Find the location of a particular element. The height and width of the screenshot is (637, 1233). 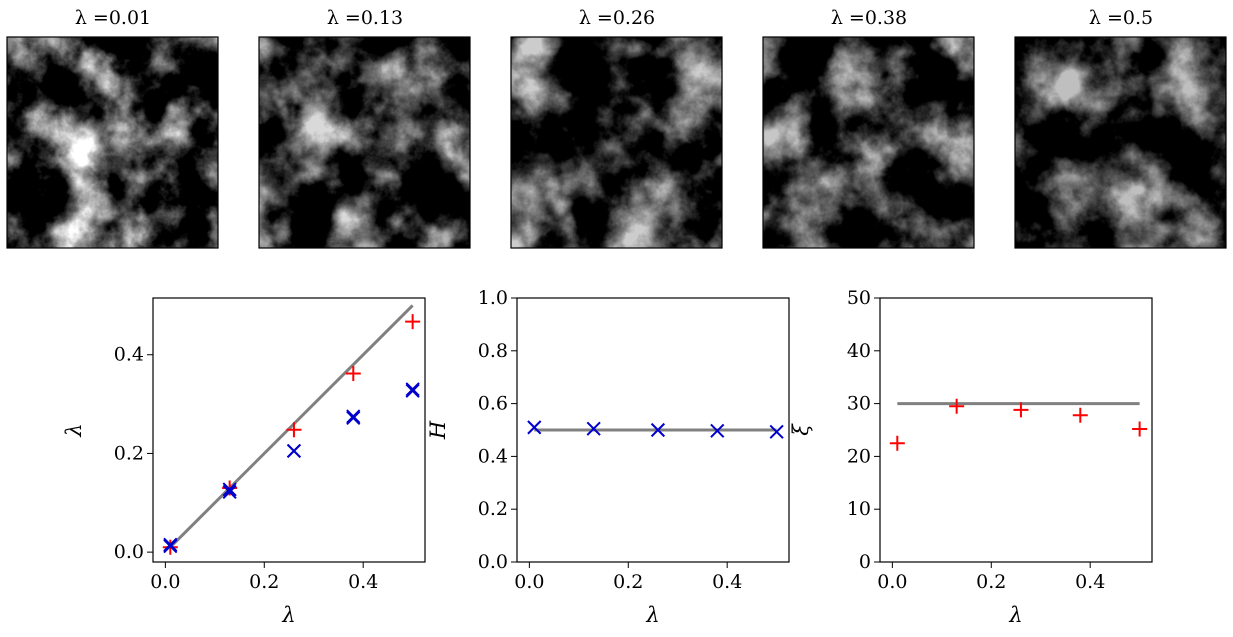

y-tick-label: 0 is located at coordinates (865, 562).